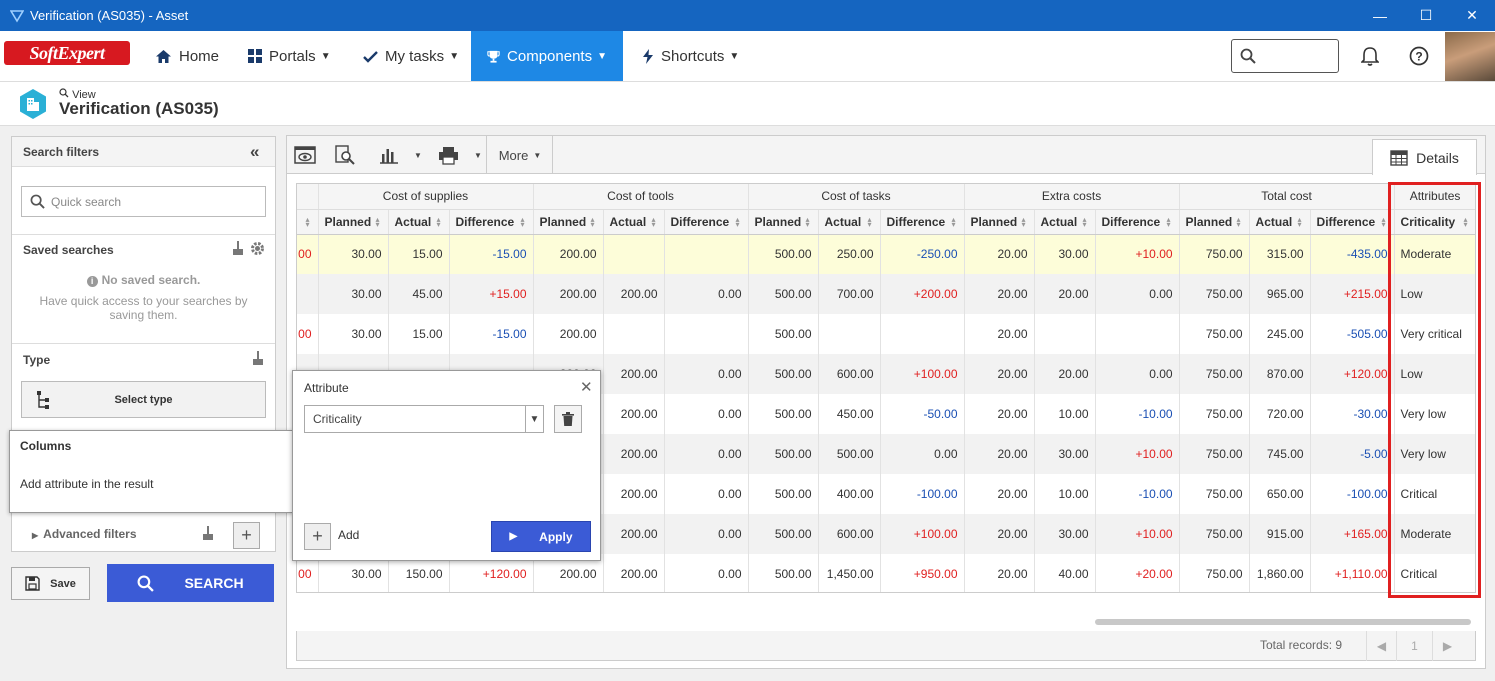 The height and width of the screenshot is (681, 1495). I want to click on nav-home: Home, so click(187, 56).